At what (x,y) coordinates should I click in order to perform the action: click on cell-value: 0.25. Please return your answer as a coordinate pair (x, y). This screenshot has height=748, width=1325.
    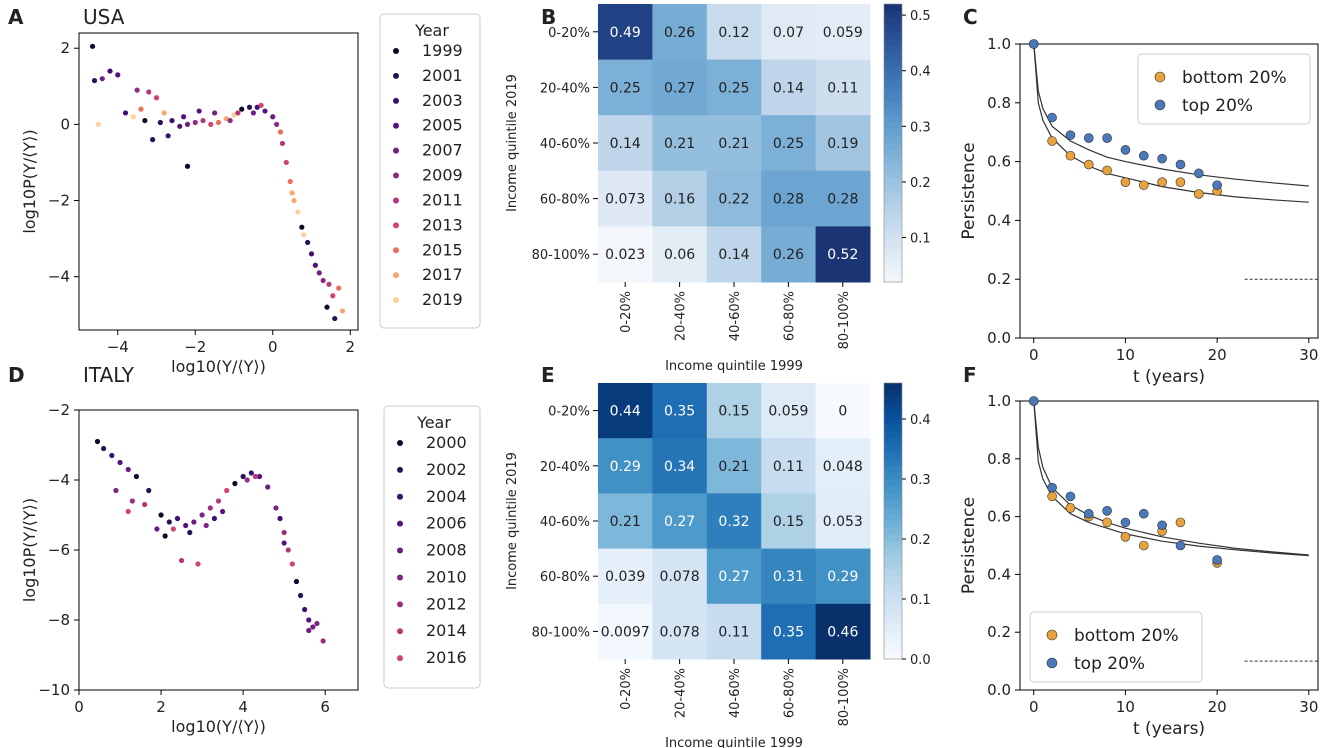
    Looking at the image, I should click on (733, 88).